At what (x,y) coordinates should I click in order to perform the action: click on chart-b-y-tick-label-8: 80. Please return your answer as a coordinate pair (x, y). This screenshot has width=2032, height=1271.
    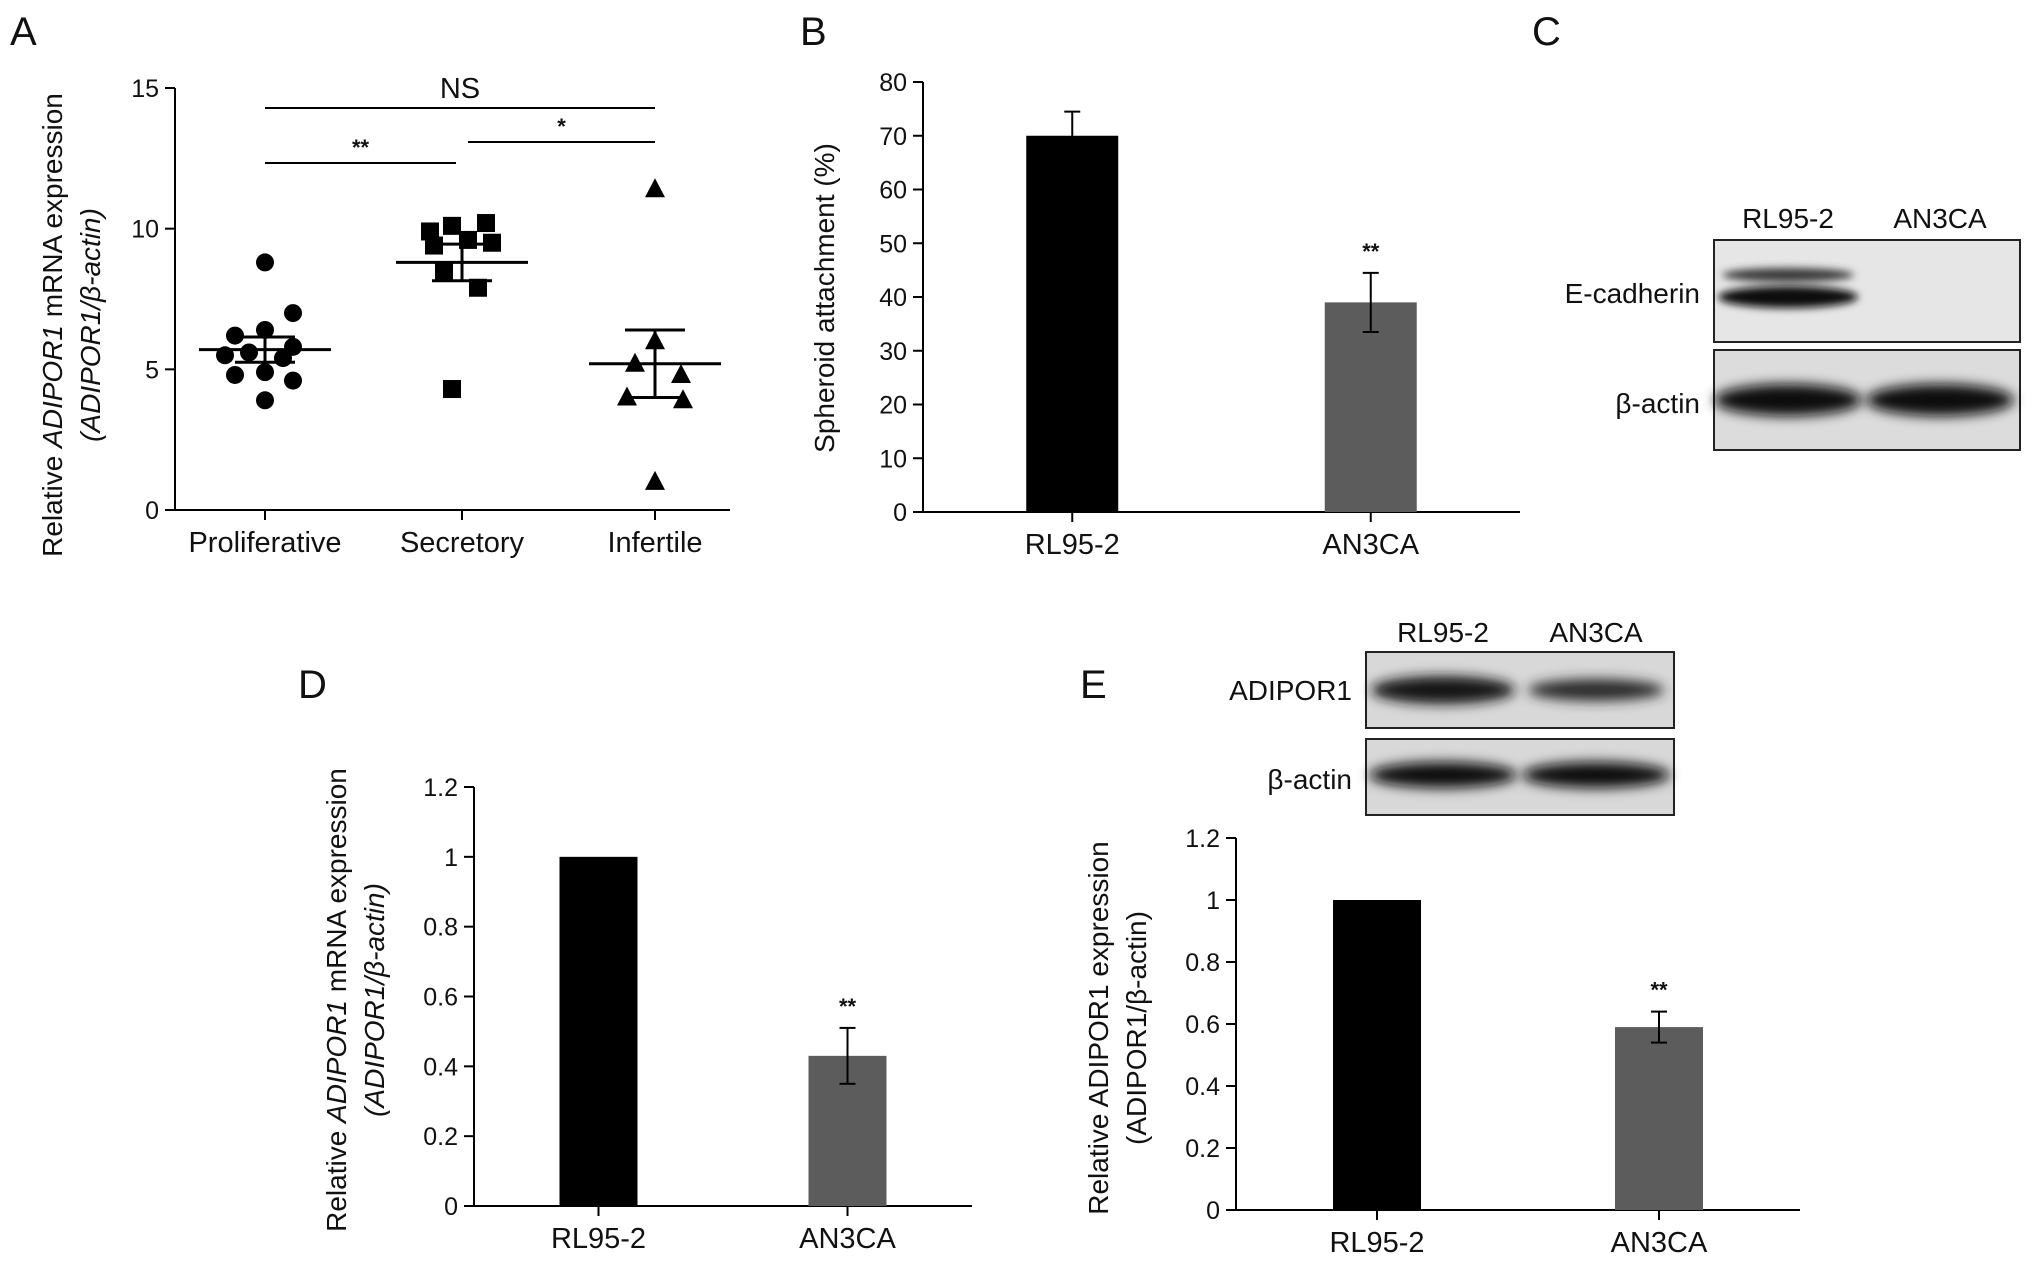
    Looking at the image, I should click on (893, 83).